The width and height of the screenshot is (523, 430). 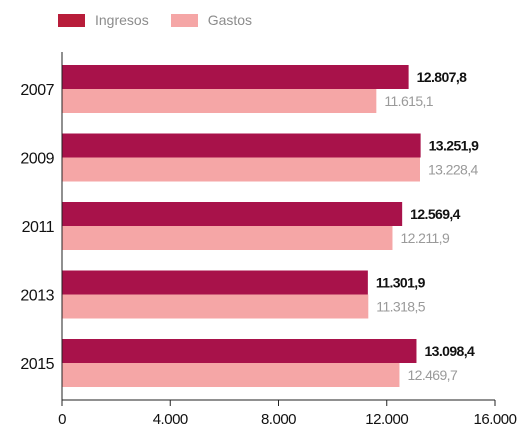 What do you see at coordinates (62, 419) in the screenshot?
I see `x-tick-label-0: 0` at bounding box center [62, 419].